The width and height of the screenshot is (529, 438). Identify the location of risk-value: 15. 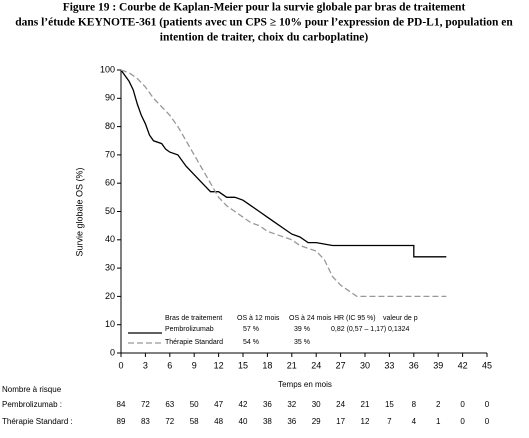
(389, 404).